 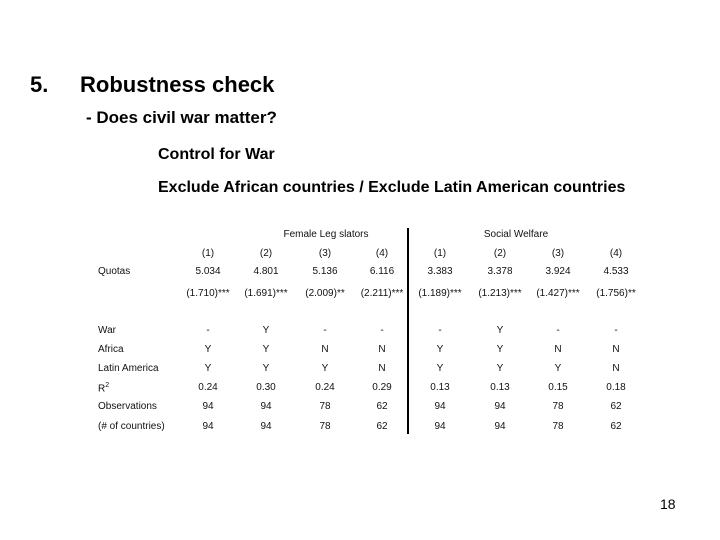 What do you see at coordinates (181, 117) in the screenshot?
I see `slide-subtitle: - Does civil war matter?` at bounding box center [181, 117].